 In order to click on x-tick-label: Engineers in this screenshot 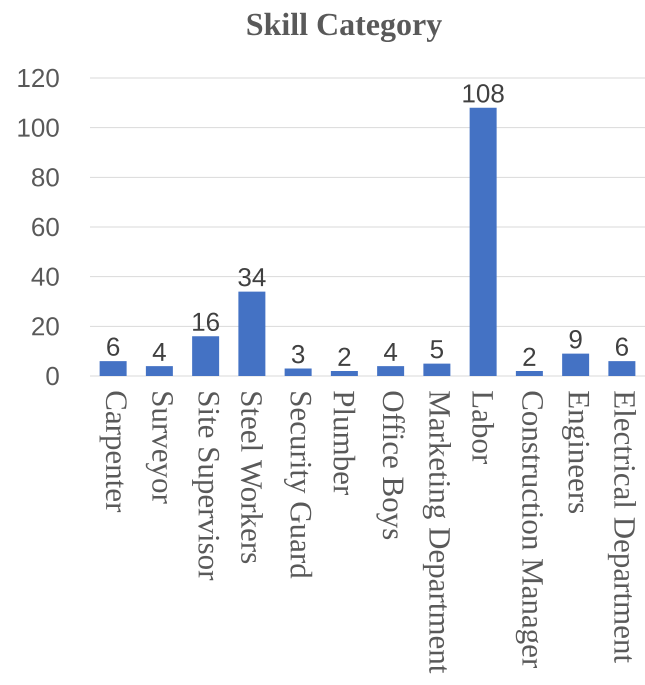, I will do `click(576, 452)`.